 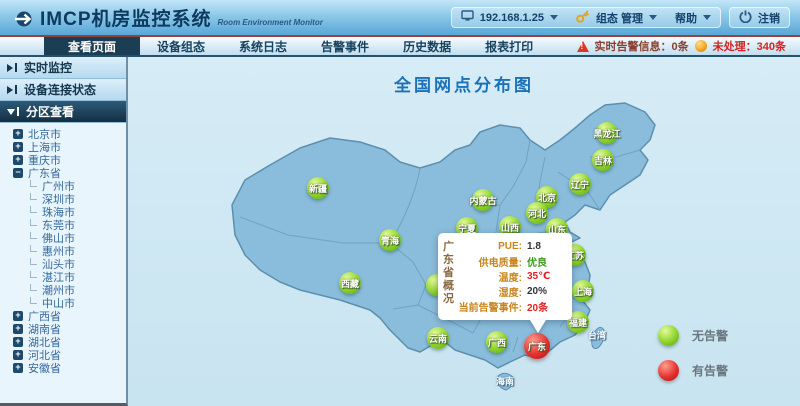 I want to click on tree-item: − 广东省, so click(x=63, y=173).